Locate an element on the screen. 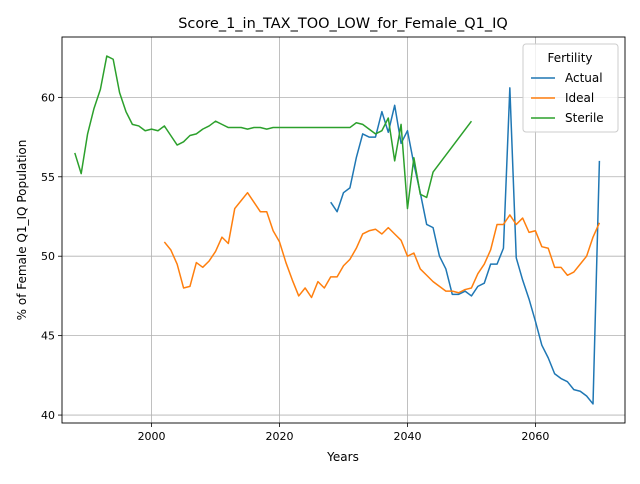 This screenshot has height=484, width=640. legend-title: Fertility is located at coordinates (569, 58).